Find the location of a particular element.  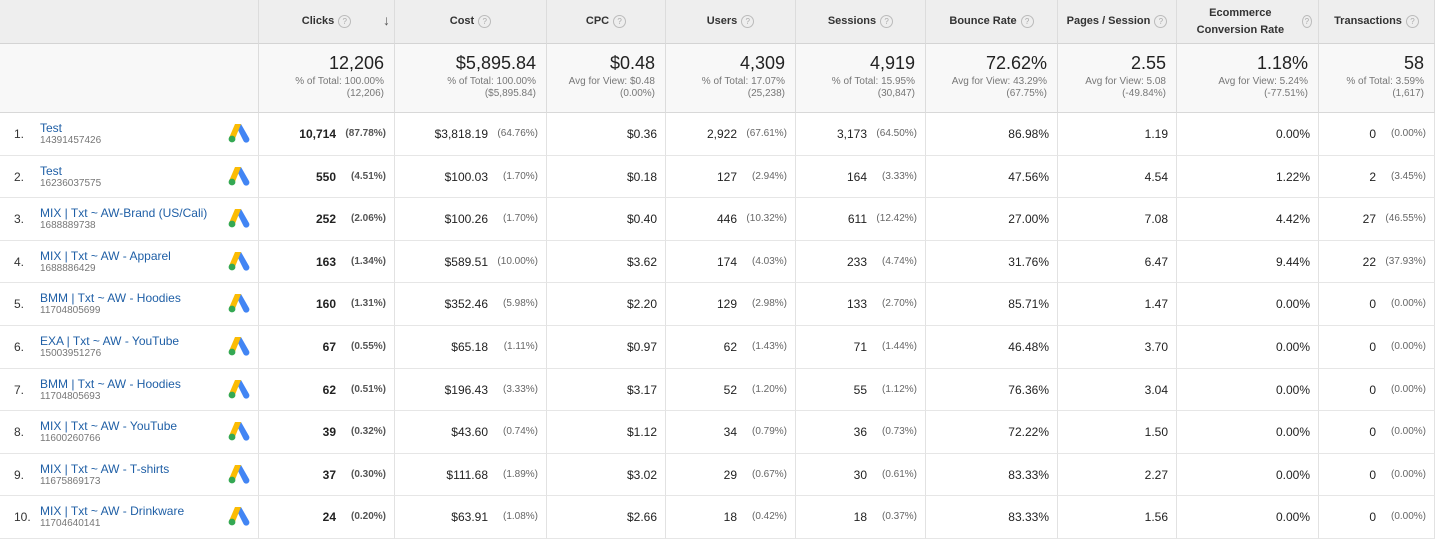

campaign-name: MIX | Txt ~ AW-Brand (US/Cali) is located at coordinates (124, 213).